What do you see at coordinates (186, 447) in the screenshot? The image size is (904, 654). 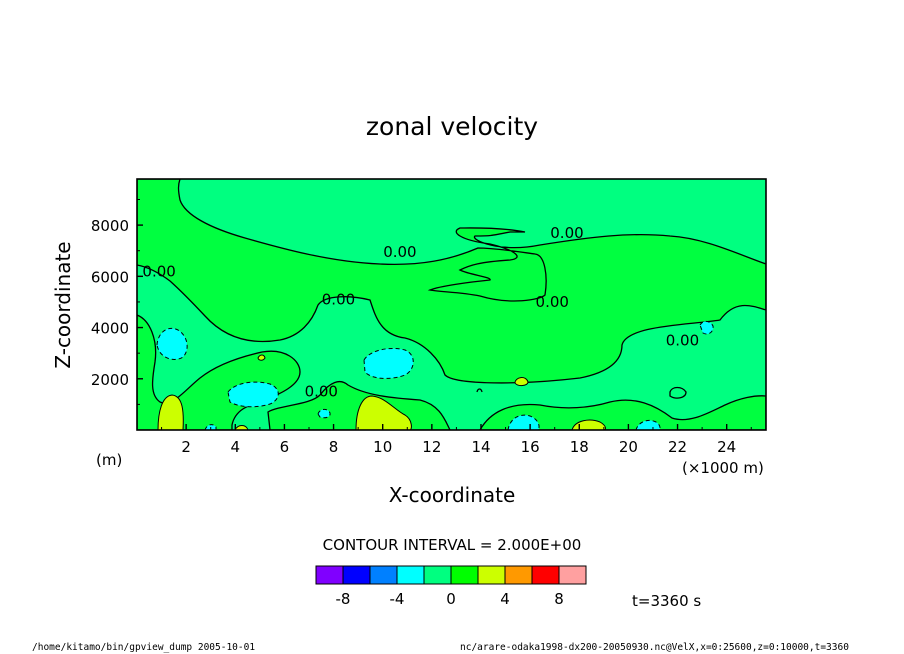 I see `x-tick-label: 2` at bounding box center [186, 447].